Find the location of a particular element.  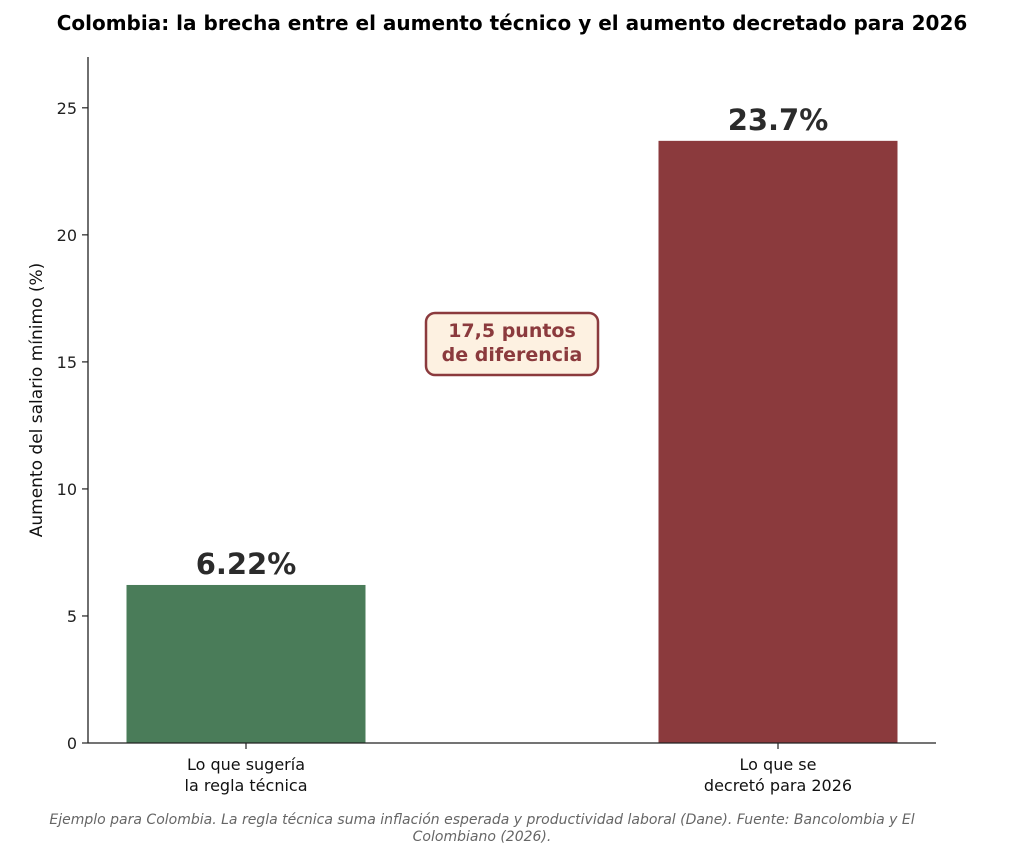

y-tick-label: 25 is located at coordinates (67, 108).